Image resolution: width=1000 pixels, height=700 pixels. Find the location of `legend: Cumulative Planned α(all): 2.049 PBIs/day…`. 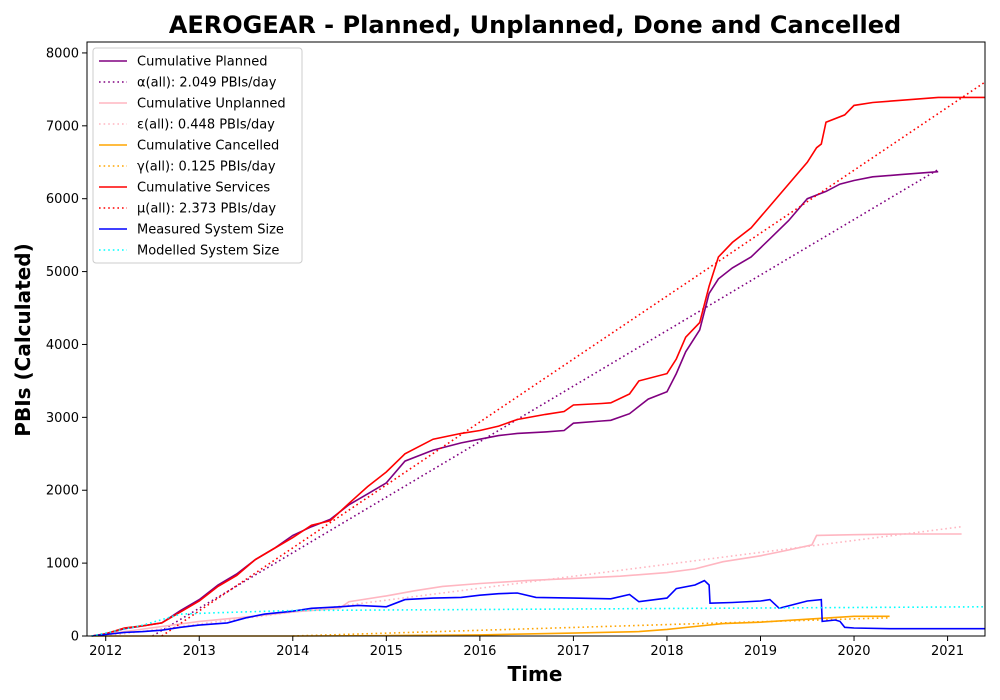

legend: Cumulative Planned α(all): 2.049 PBIs/day… is located at coordinates (197, 155).